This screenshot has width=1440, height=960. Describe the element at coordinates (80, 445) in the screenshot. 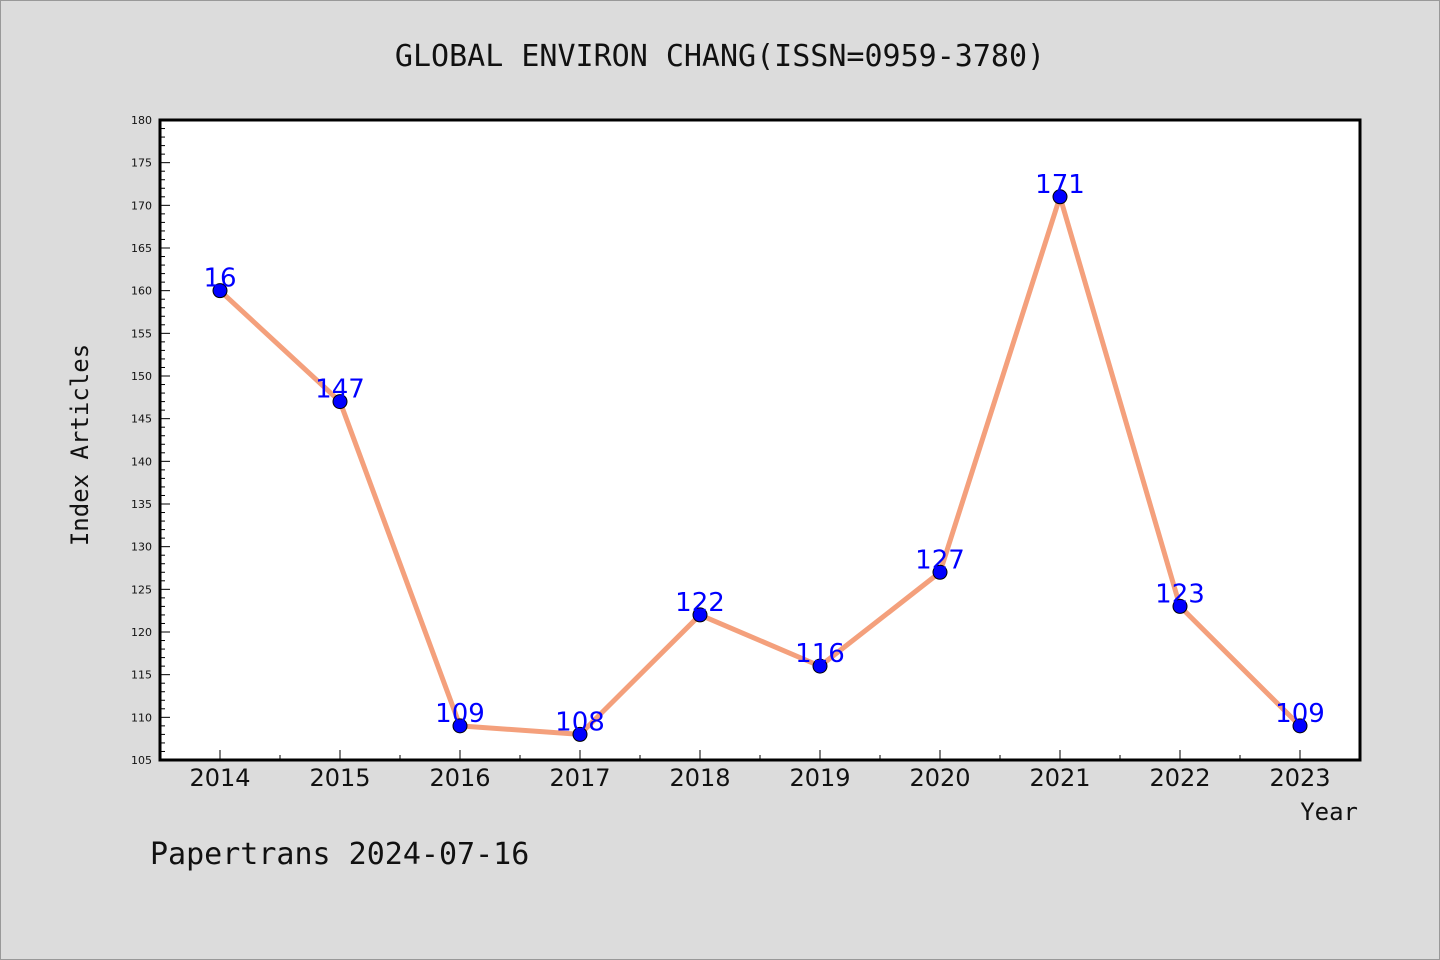

I see `y-axis-label: Index Articles` at that location.